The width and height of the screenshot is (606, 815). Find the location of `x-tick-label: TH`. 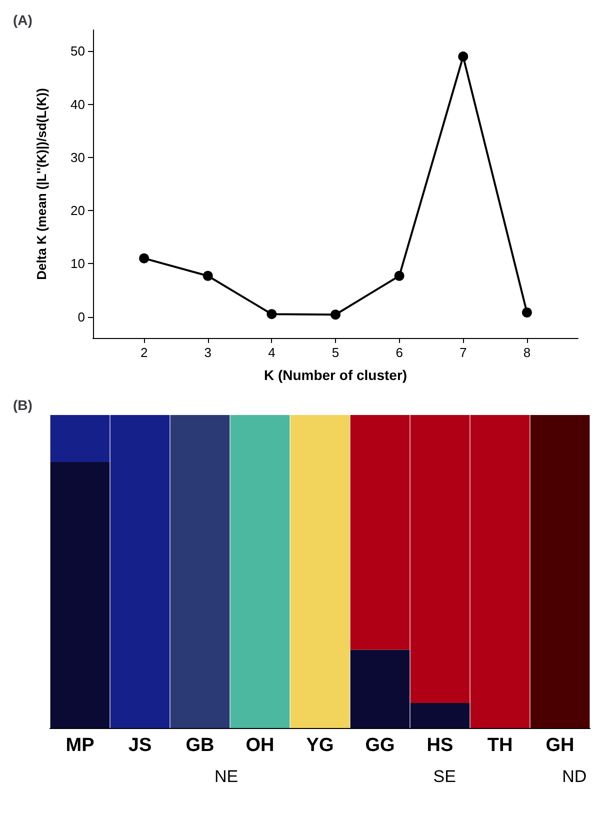

x-tick-label: TH is located at coordinates (500, 745).